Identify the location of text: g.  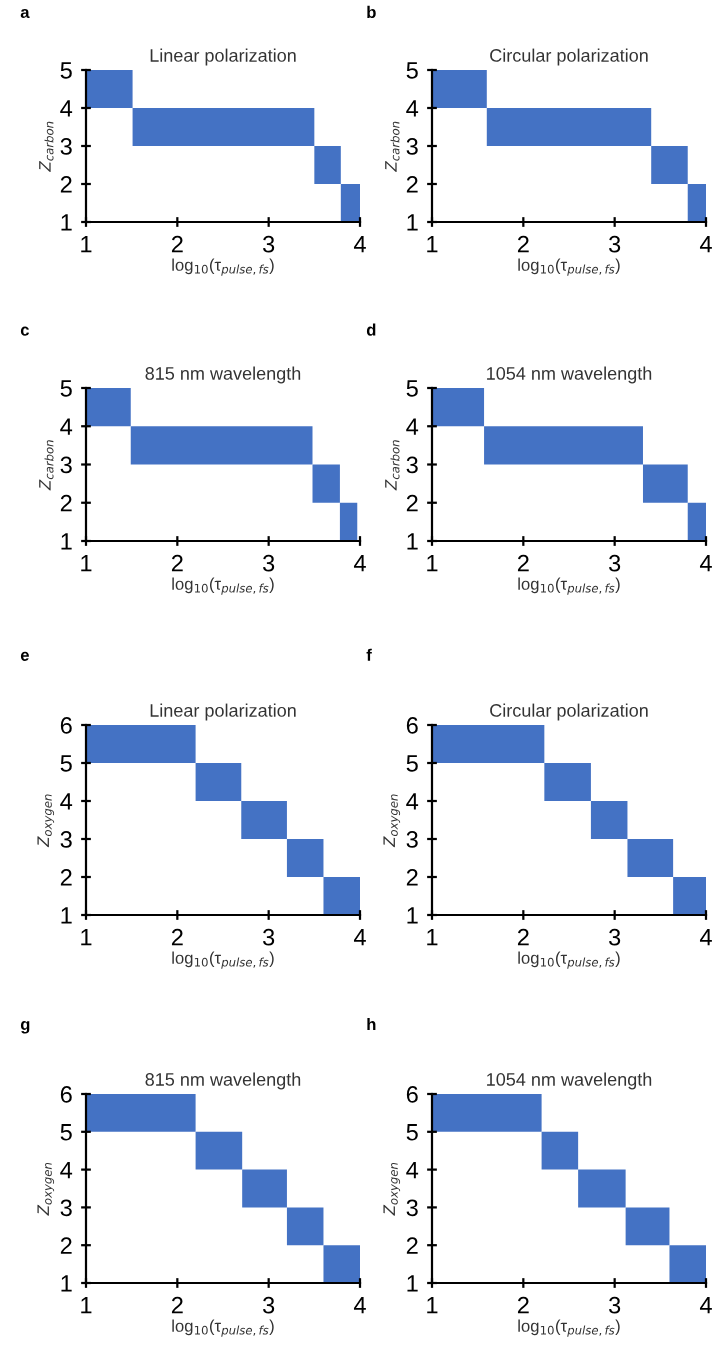
(25, 1027).